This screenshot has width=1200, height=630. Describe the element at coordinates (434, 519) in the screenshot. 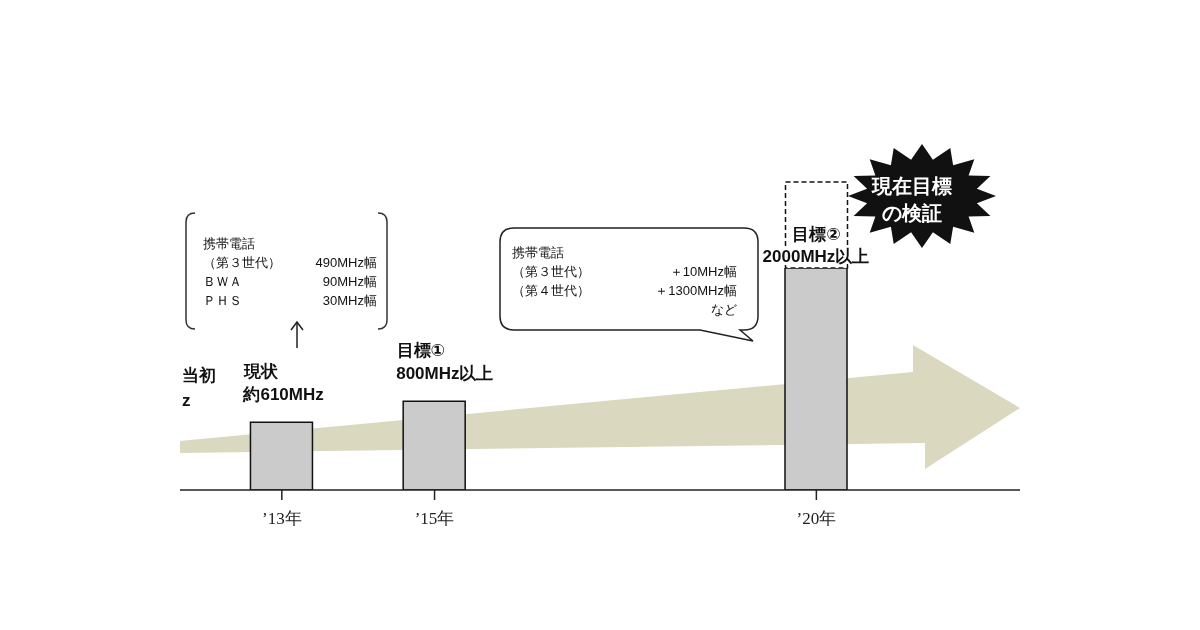

I see `x-tick-label: ’15年` at that location.